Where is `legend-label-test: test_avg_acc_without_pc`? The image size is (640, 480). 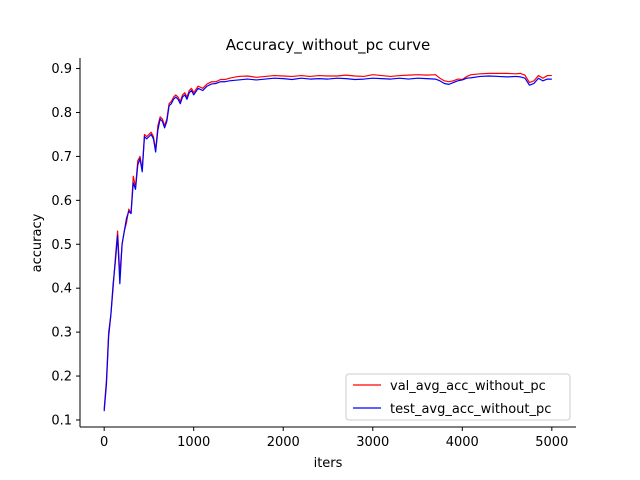 legend-label-test: test_avg_acc_without_pc is located at coordinates (470, 409).